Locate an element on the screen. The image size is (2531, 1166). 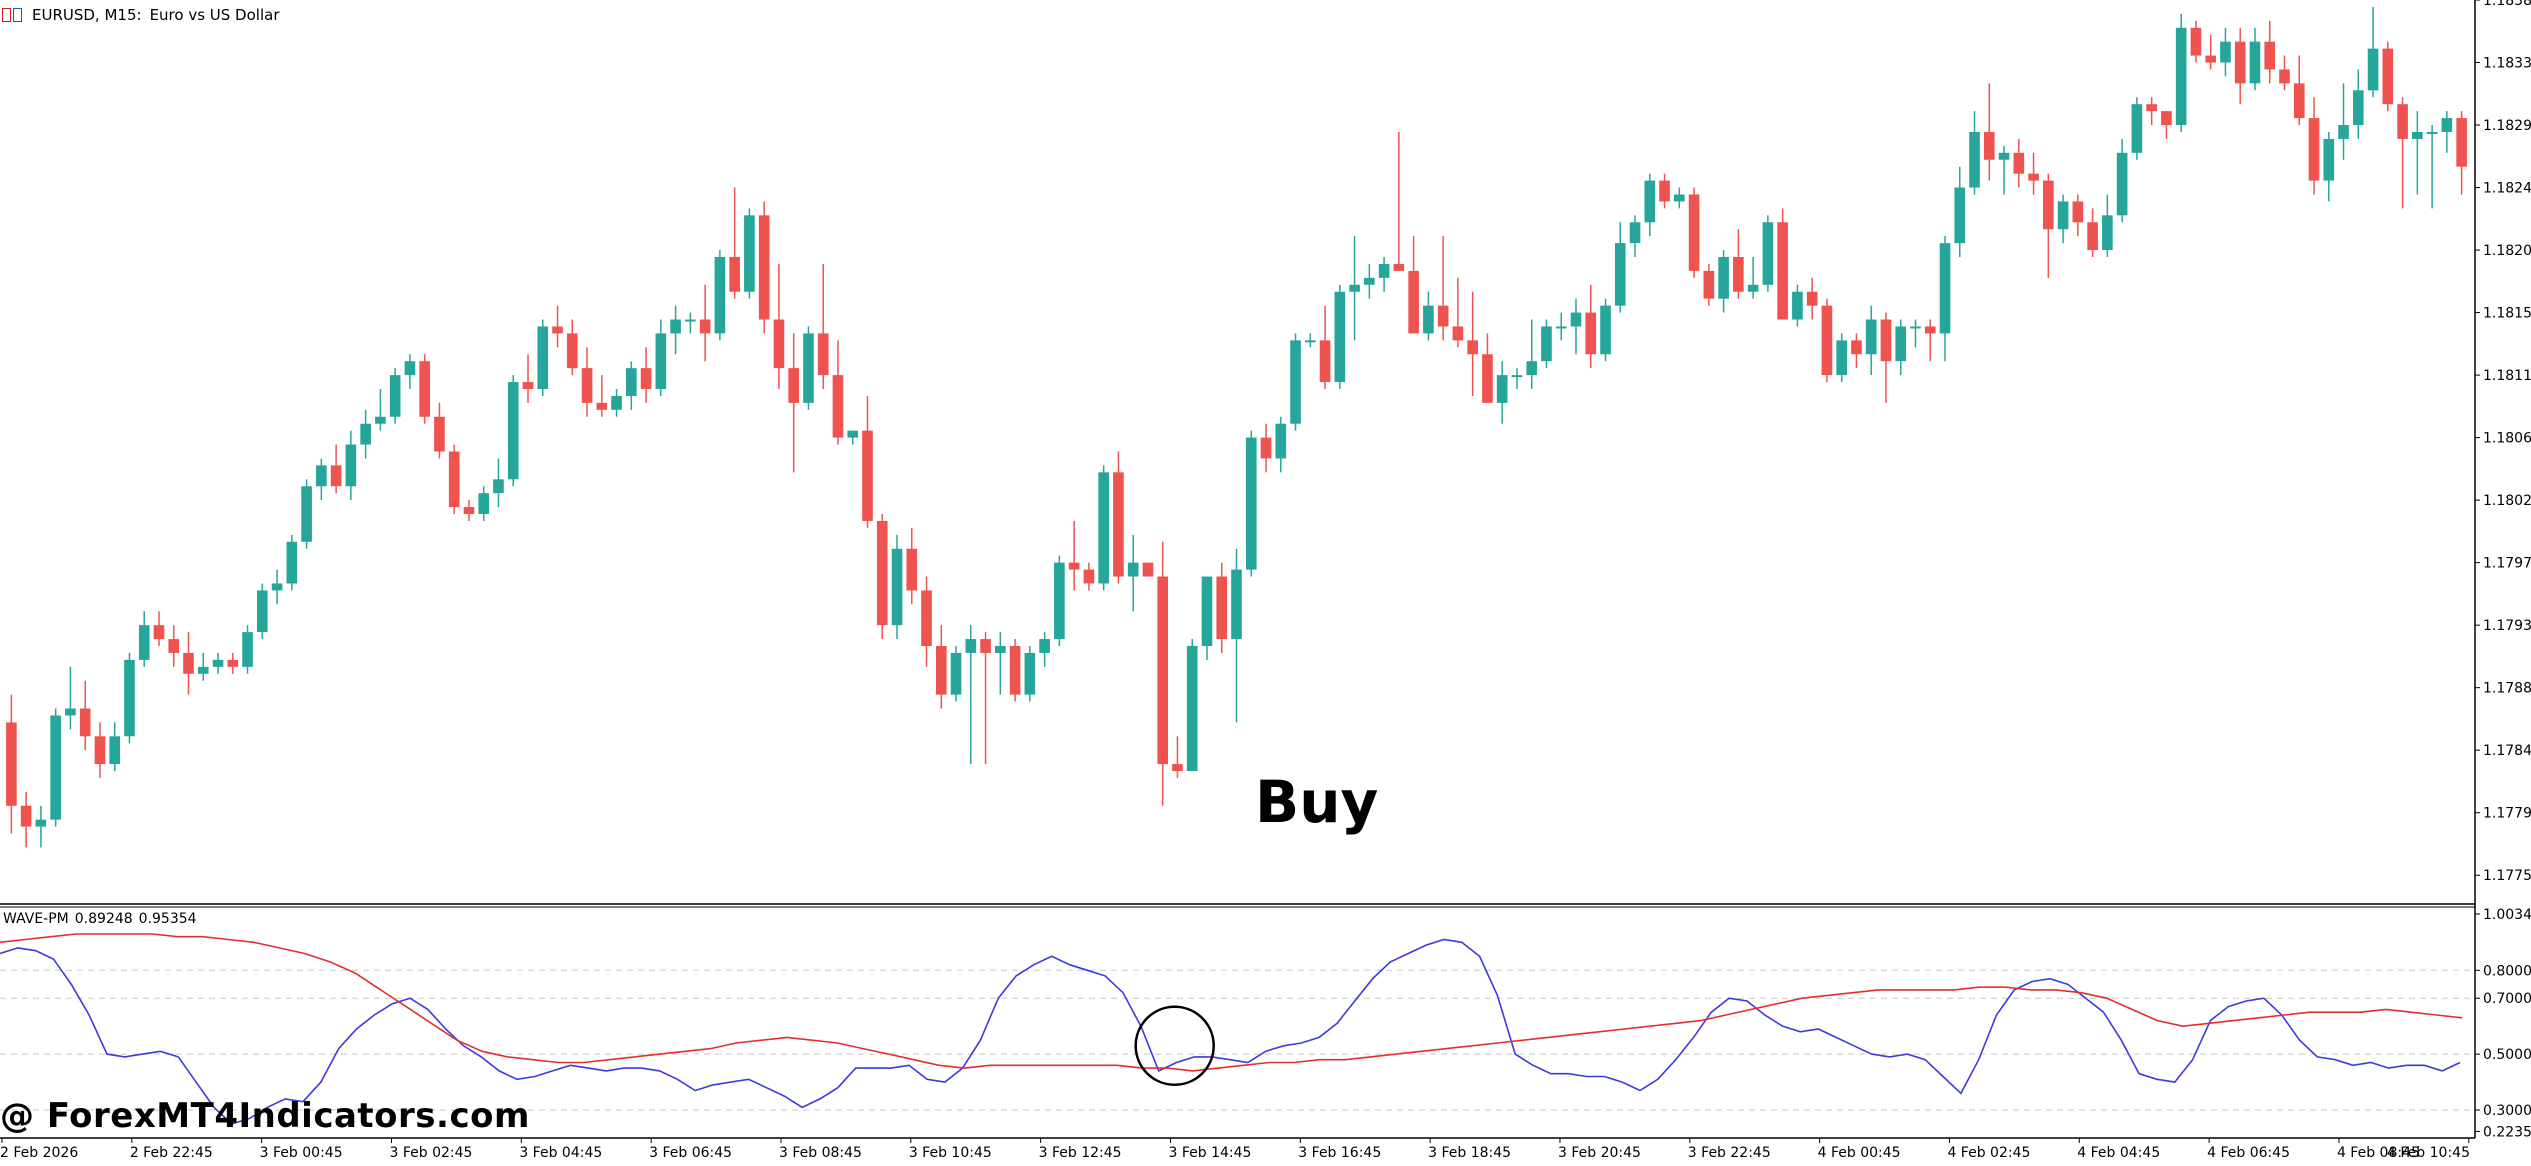
price-tick-label: 1.18155 is located at coordinates (2507, 314).